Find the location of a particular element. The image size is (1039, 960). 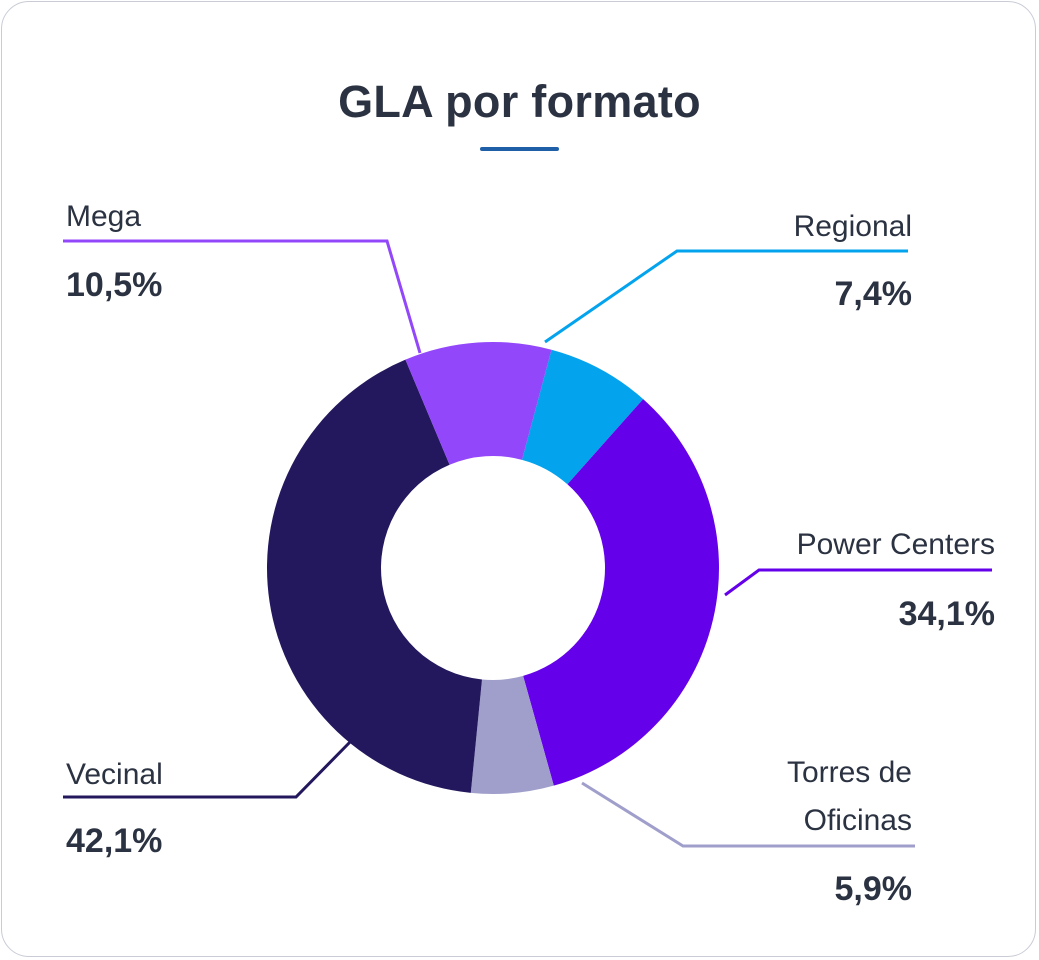

slice-regional is located at coordinates (582, 417).